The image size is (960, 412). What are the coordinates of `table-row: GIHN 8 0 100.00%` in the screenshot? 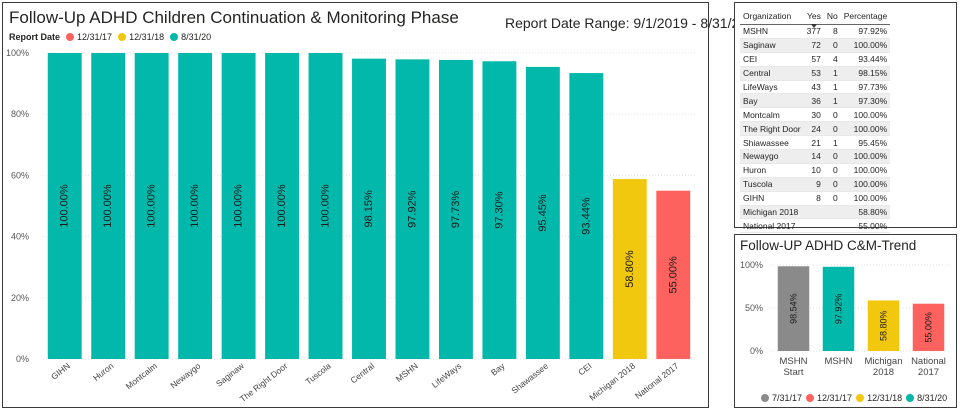 It's located at (815, 198).